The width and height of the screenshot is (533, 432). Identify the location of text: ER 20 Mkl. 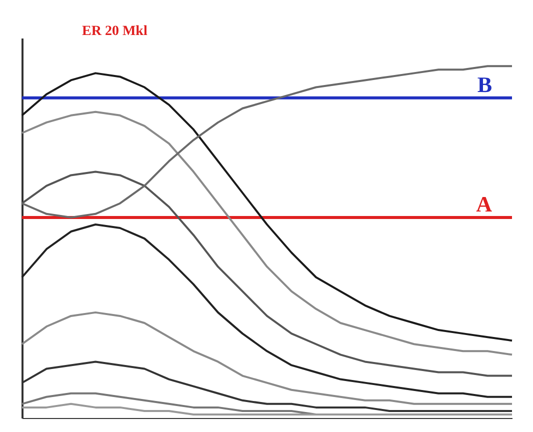
(115, 31).